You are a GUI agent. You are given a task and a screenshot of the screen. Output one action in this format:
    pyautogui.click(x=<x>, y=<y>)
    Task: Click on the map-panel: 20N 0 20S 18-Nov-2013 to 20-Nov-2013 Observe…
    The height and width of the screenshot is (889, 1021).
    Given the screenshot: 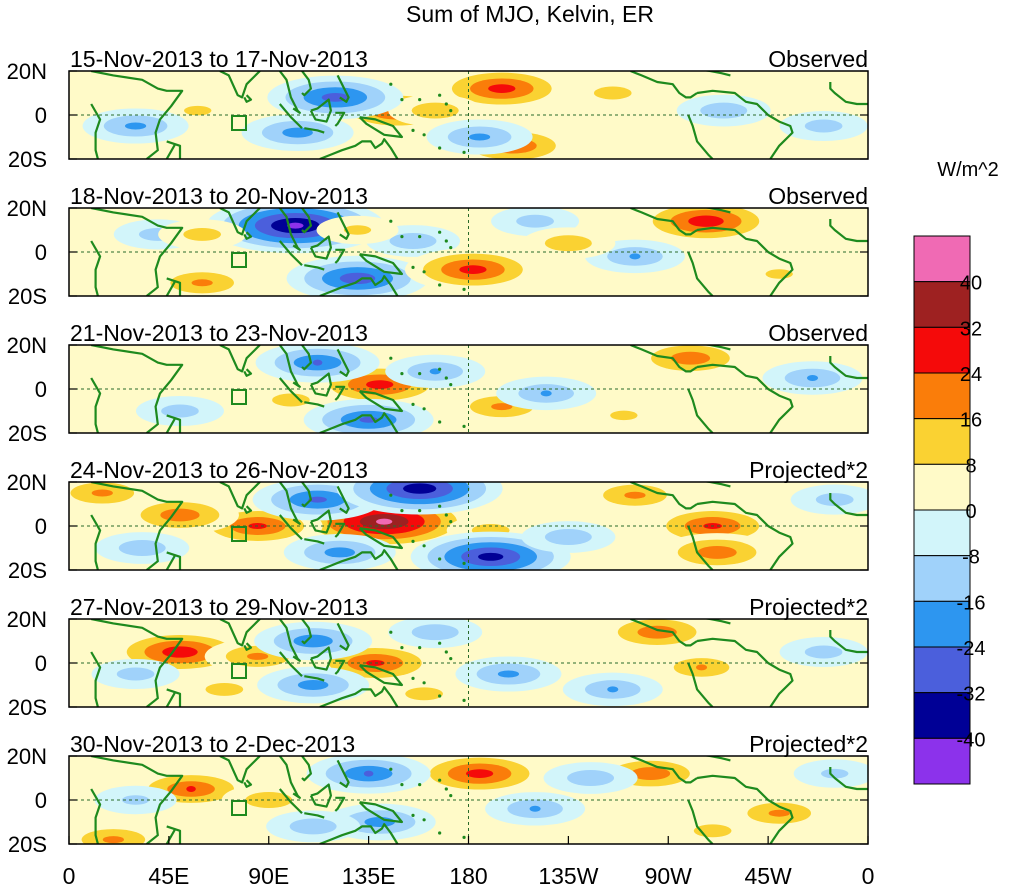 What is the action you would take?
    pyautogui.click(x=438, y=246)
    